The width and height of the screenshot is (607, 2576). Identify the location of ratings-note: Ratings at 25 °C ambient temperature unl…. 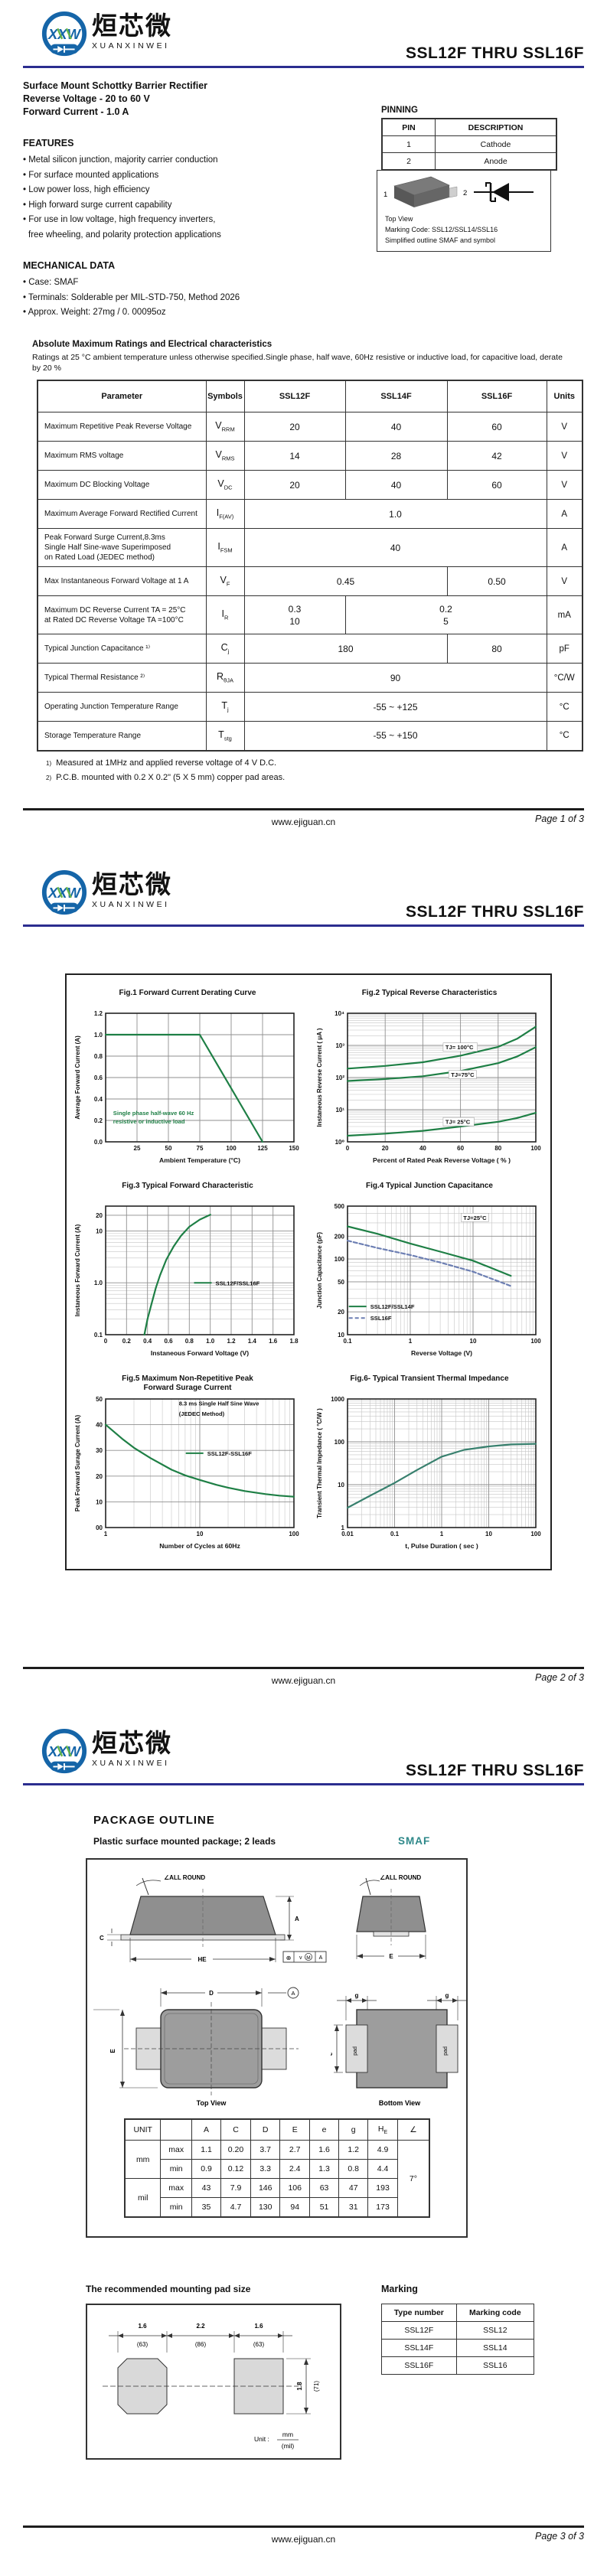
(298, 363).